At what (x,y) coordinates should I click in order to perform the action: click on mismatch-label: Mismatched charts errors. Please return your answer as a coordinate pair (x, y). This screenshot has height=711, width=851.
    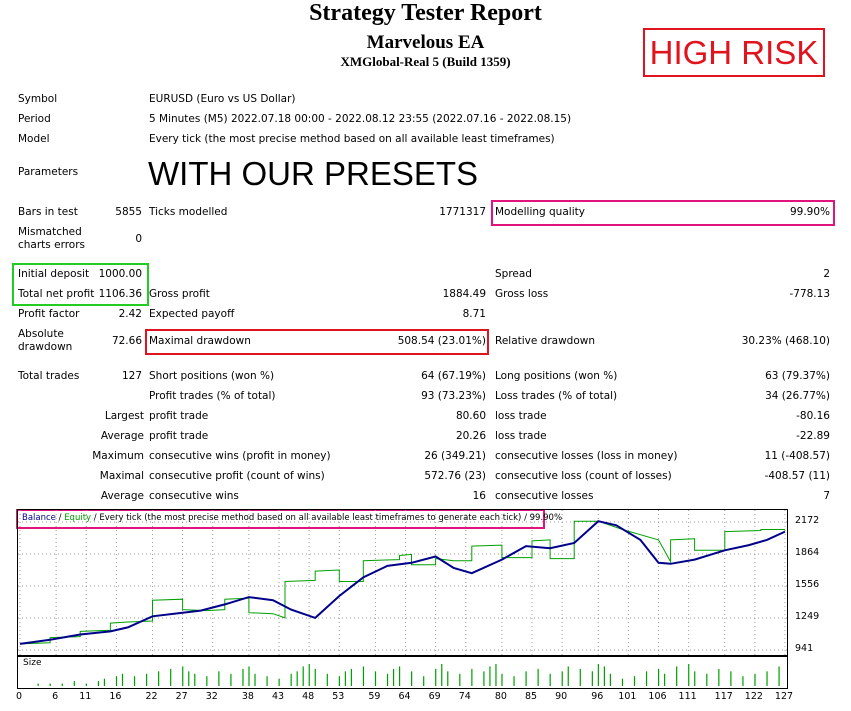
    Looking at the image, I should click on (51, 238).